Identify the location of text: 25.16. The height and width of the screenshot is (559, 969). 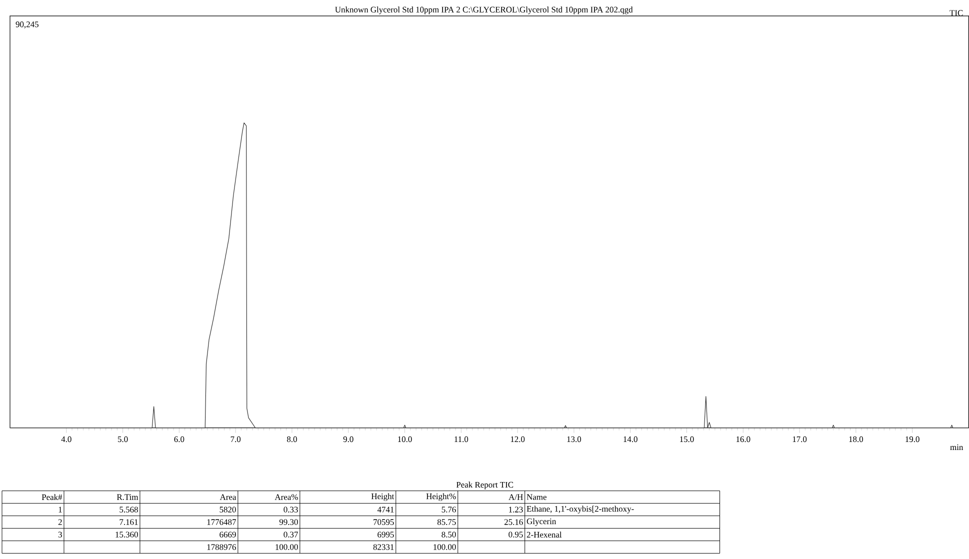
(513, 522).